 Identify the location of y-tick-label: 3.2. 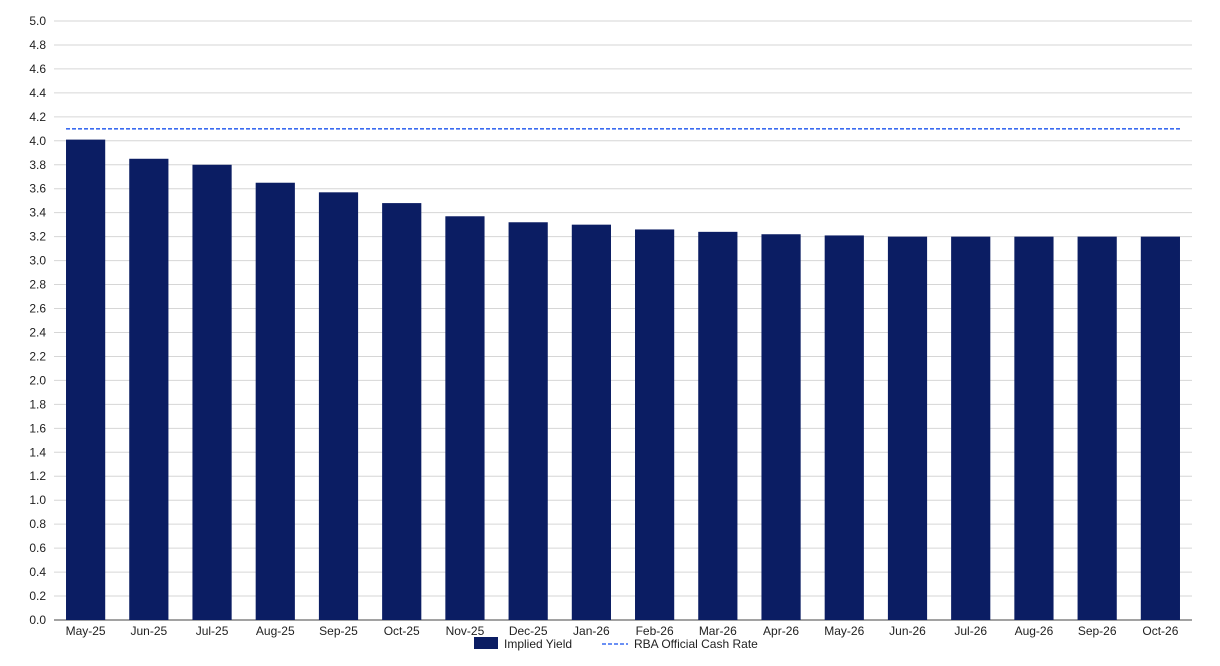
(37, 237).